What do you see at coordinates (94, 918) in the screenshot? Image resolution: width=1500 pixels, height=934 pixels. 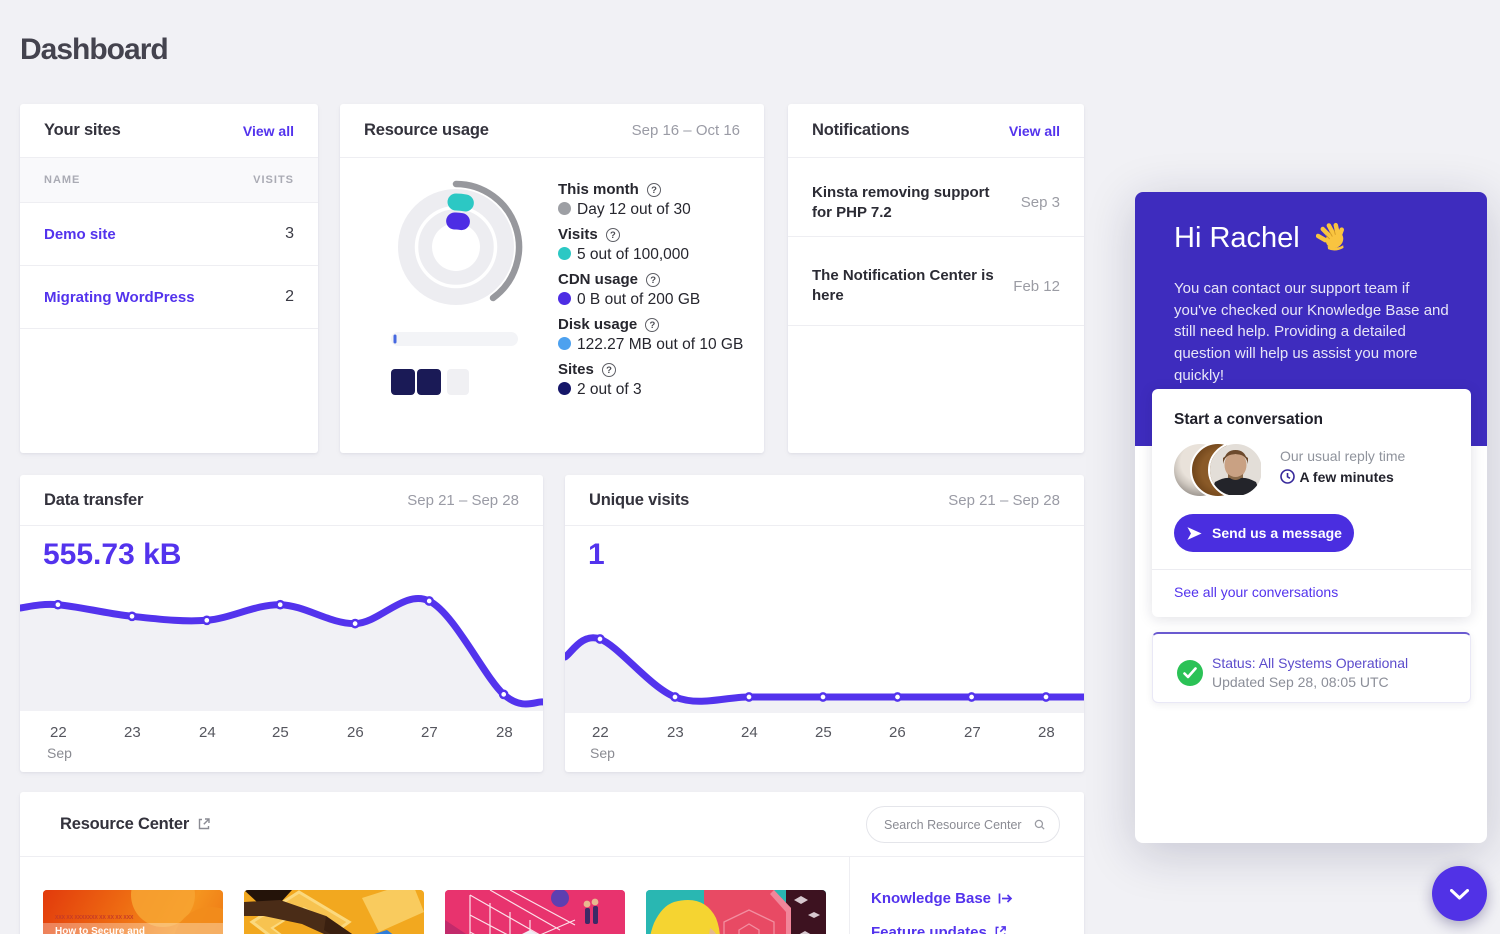 I see `svg-text: XXX XX XXXXXXX XX XX XX XXX` at bounding box center [94, 918].